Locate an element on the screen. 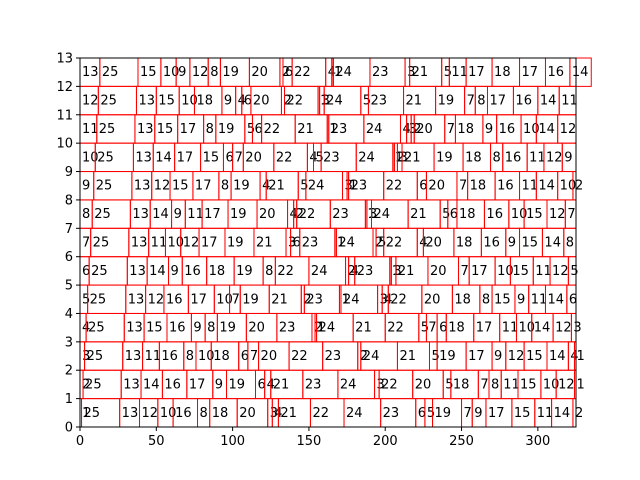 Image resolution: width=640 pixels, height=480 pixels. y-tick-label: 5 is located at coordinates (69, 286).